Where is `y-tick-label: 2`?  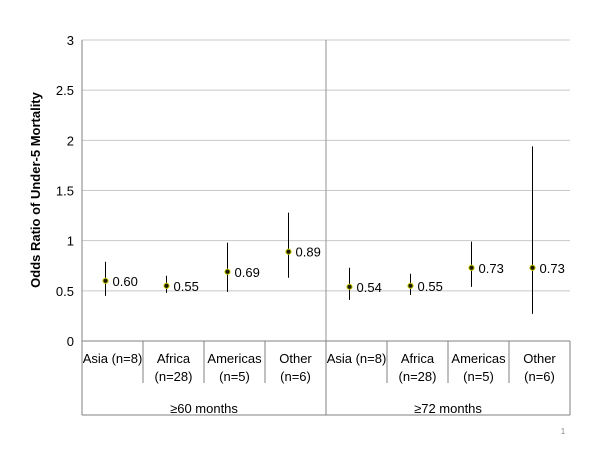 y-tick-label: 2 is located at coordinates (70, 140).